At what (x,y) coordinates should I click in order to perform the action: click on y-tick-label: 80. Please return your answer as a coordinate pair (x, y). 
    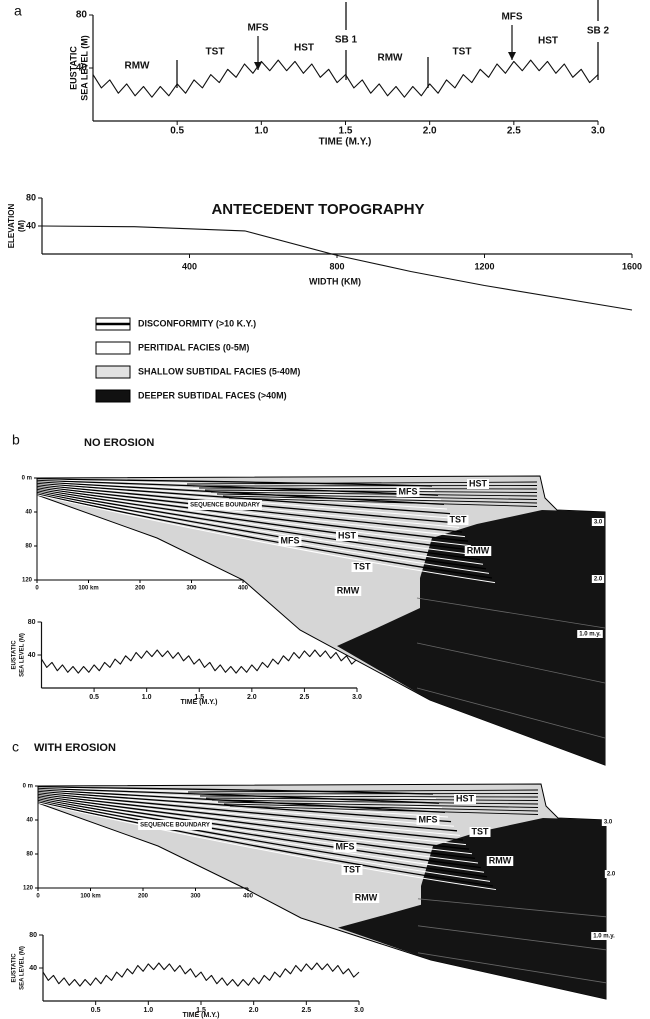
    Looking at the image, I should click on (82, 15).